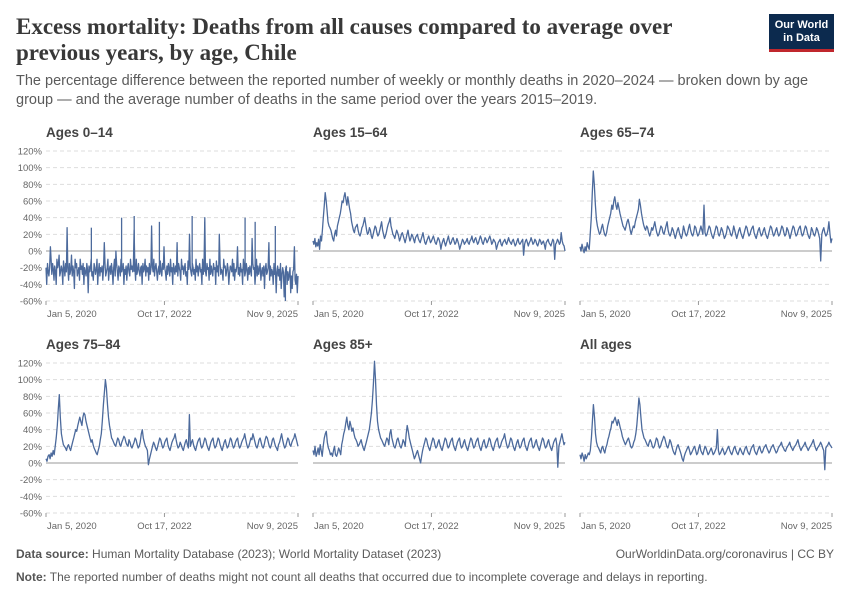  Describe the element at coordinates (606, 344) in the screenshot. I see `panel-title: All ages` at that location.